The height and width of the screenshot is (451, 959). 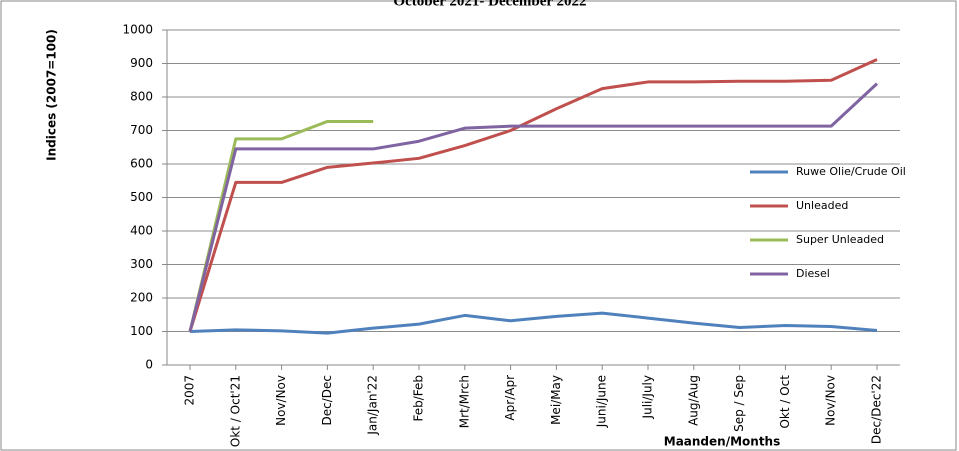 What do you see at coordinates (556, 400) in the screenshot?
I see `x-tick-label: Mei/May` at bounding box center [556, 400].